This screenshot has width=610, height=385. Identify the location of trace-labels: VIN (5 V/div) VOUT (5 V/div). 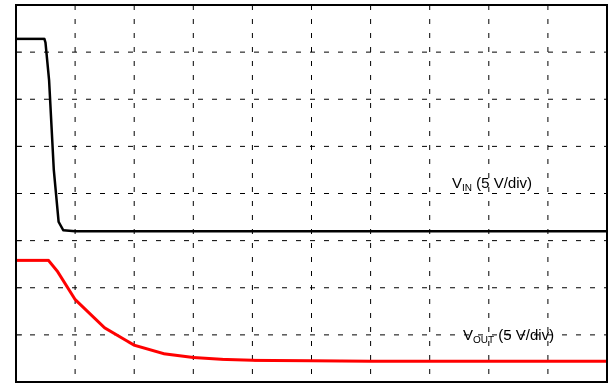
(503, 260).